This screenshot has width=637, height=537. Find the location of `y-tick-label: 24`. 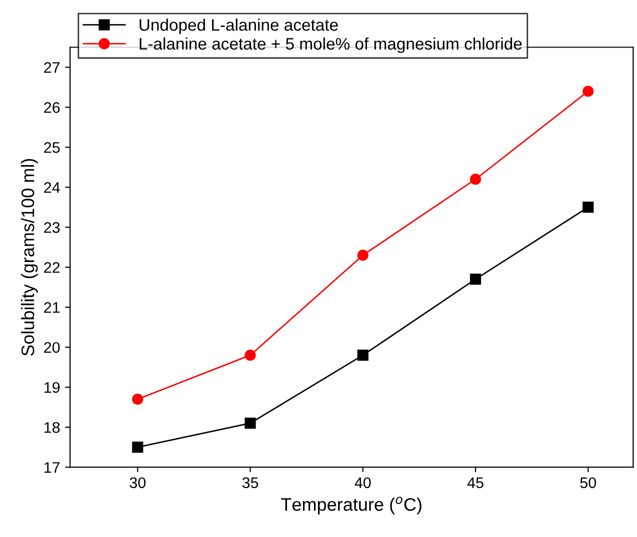

y-tick-label: 24 is located at coordinates (52, 187).